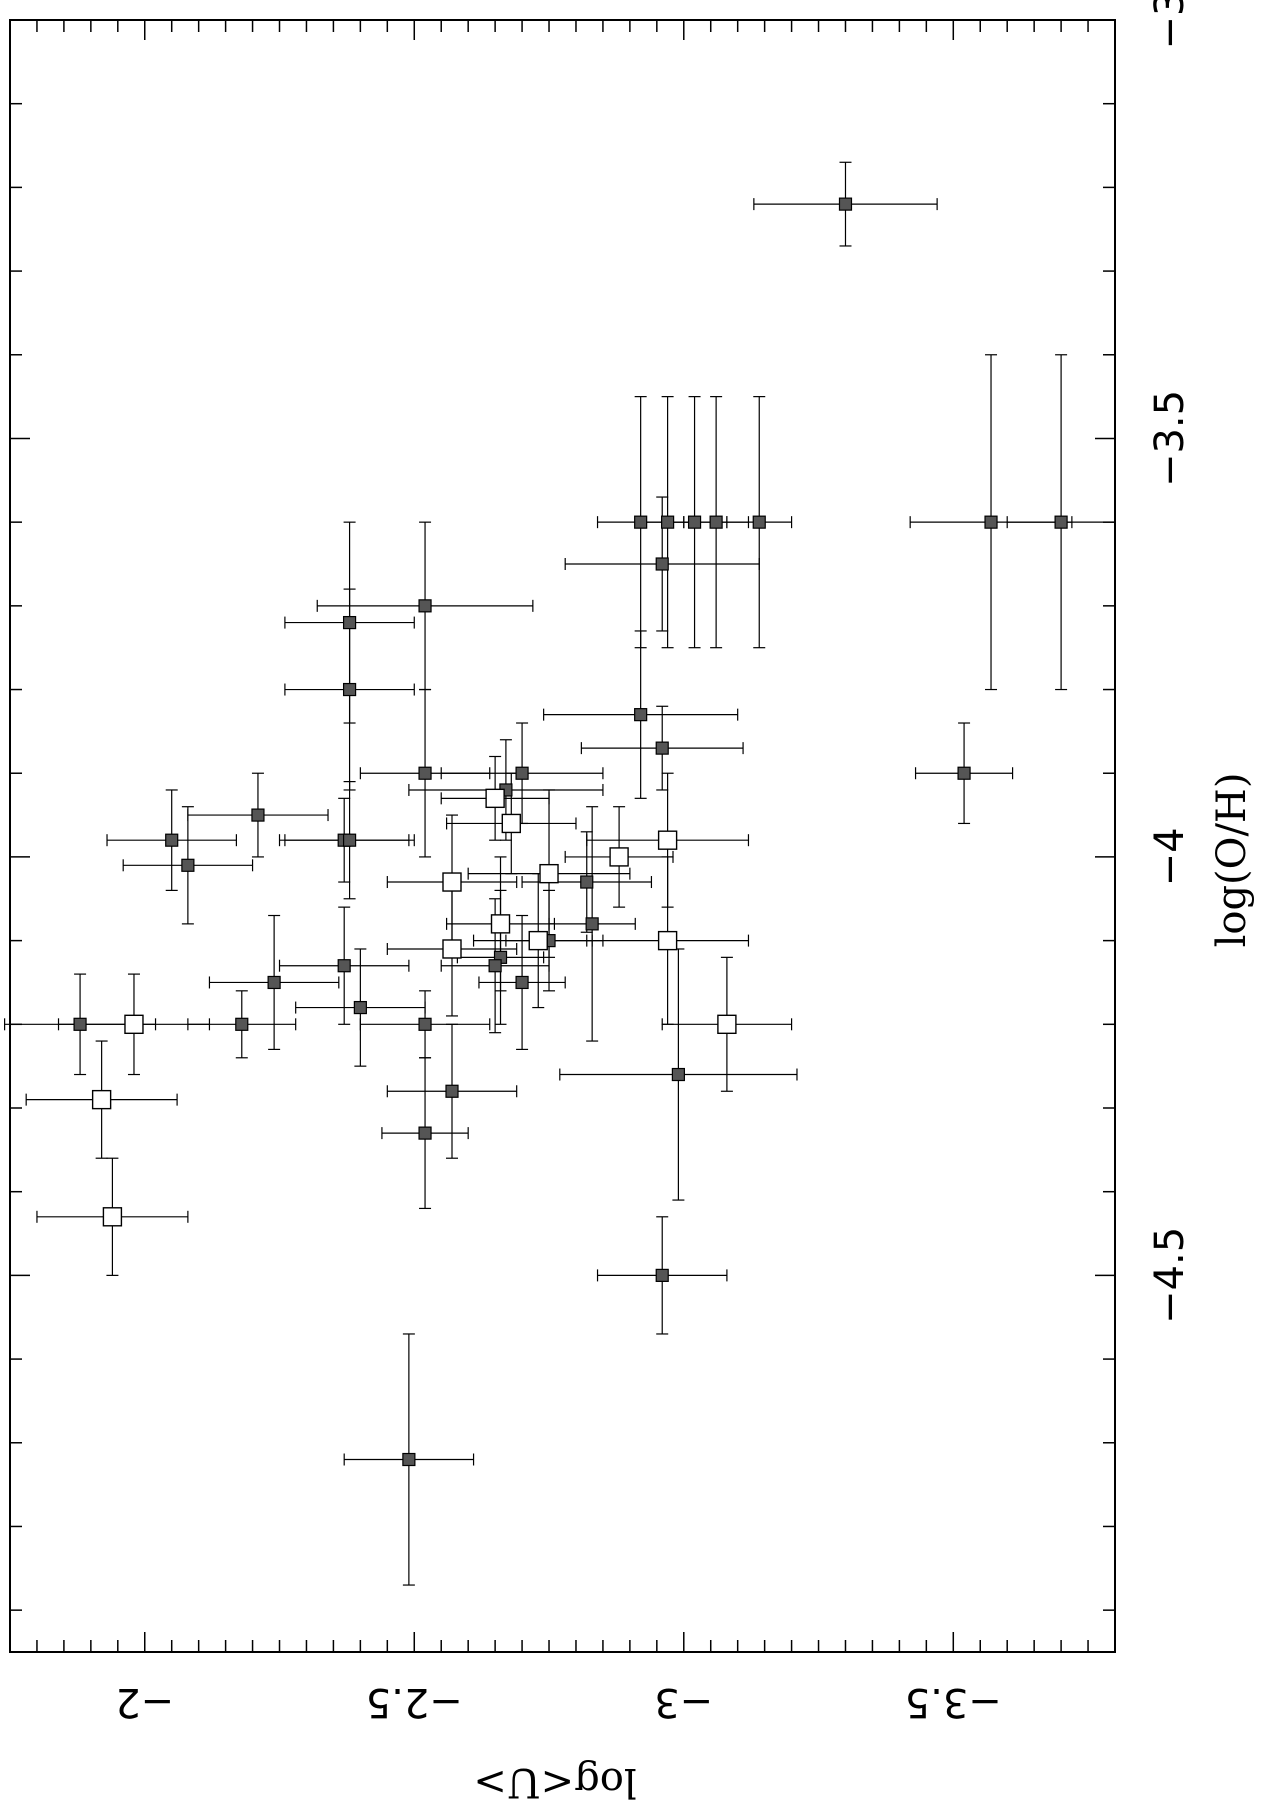  I want to click on y-tick-label: −3.5, so click(953, 1702).